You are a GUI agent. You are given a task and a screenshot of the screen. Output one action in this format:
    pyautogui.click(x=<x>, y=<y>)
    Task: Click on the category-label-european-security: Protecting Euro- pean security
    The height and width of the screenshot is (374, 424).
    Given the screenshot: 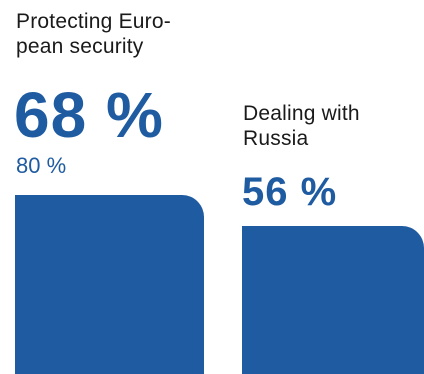 What is the action you would take?
    pyautogui.click(x=93, y=34)
    